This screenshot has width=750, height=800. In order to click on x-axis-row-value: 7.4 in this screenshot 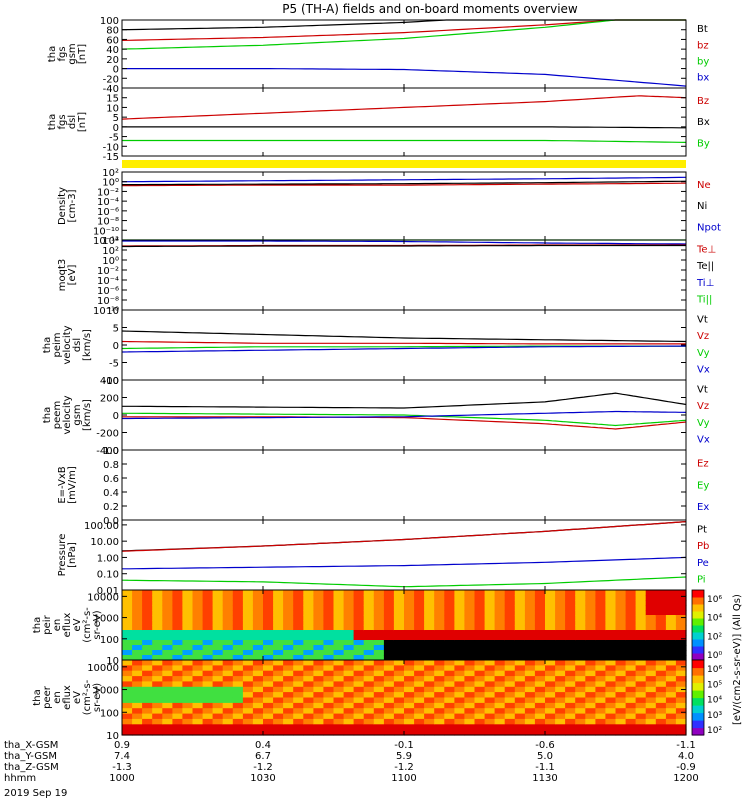, I will do `click(122, 756)`.